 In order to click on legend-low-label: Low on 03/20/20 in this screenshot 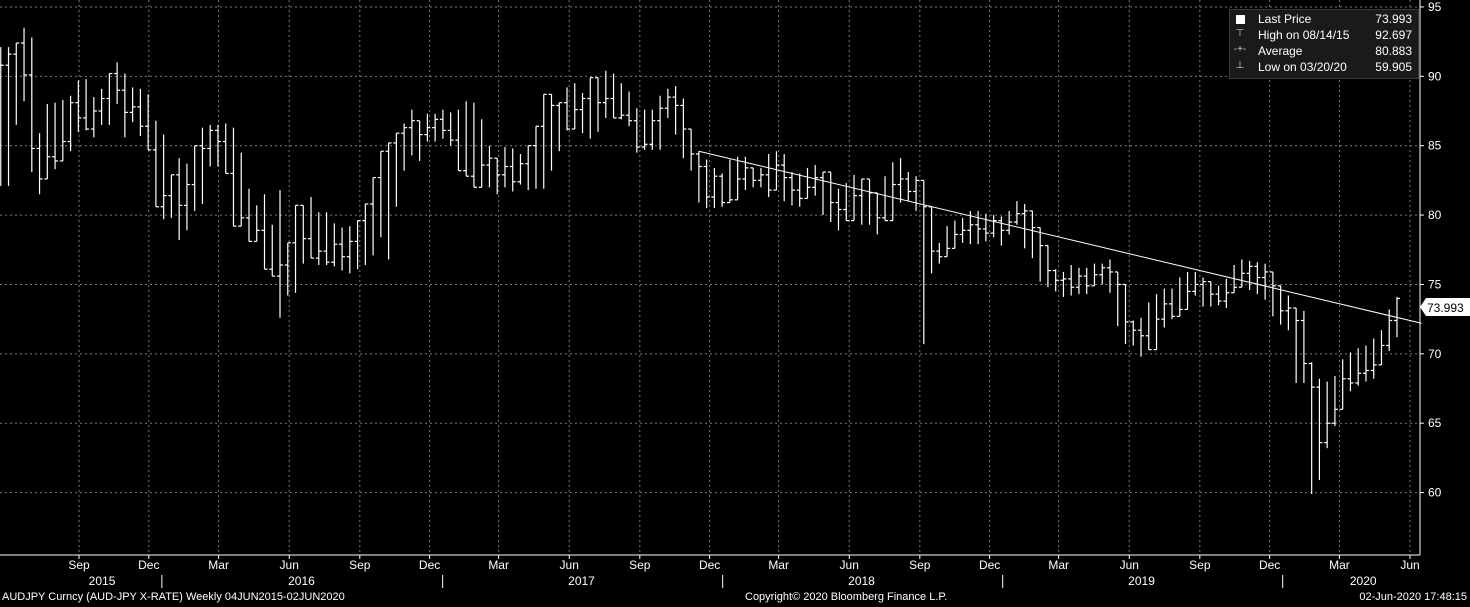, I will do `click(1302, 67)`.